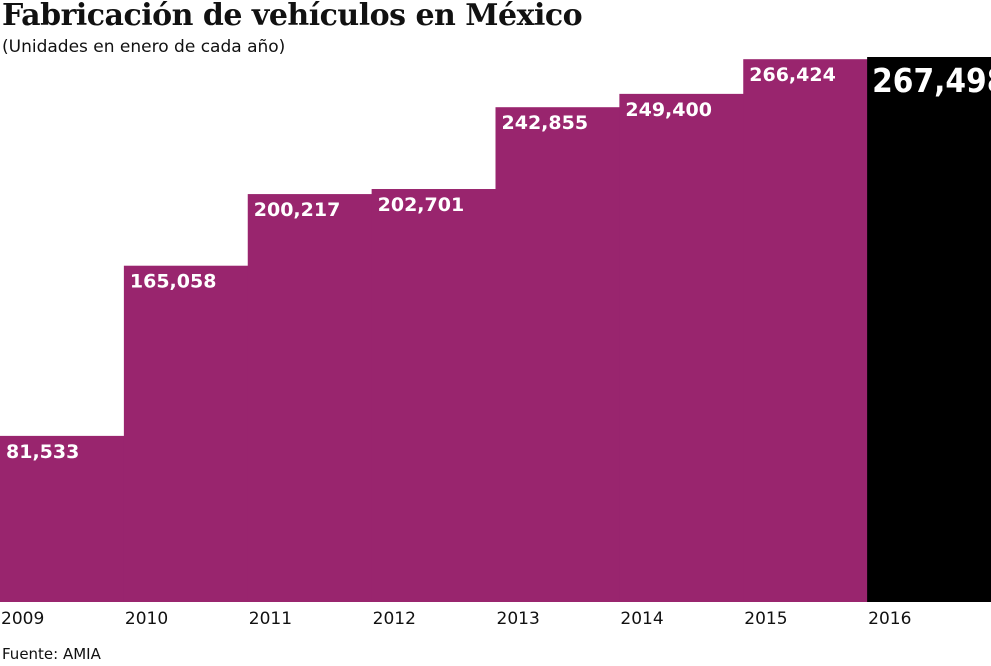 The image size is (991, 666). What do you see at coordinates (681, 347) in the screenshot?
I see `bar-2014` at bounding box center [681, 347].